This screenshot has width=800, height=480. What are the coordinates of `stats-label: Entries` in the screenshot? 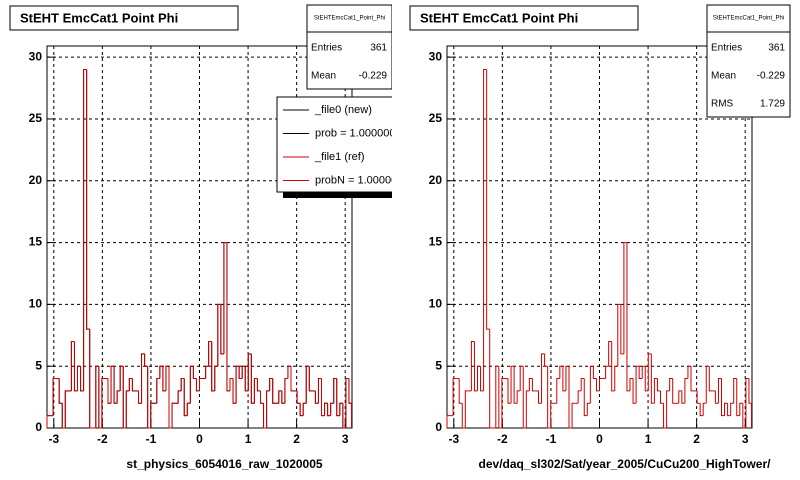 It's located at (326, 48).